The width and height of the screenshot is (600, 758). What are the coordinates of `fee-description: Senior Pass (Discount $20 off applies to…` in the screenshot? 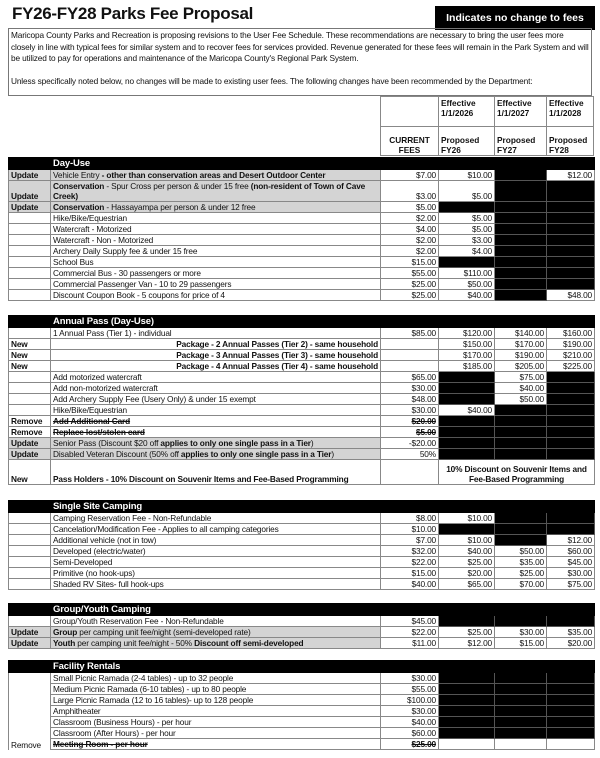 It's located at (215, 443).